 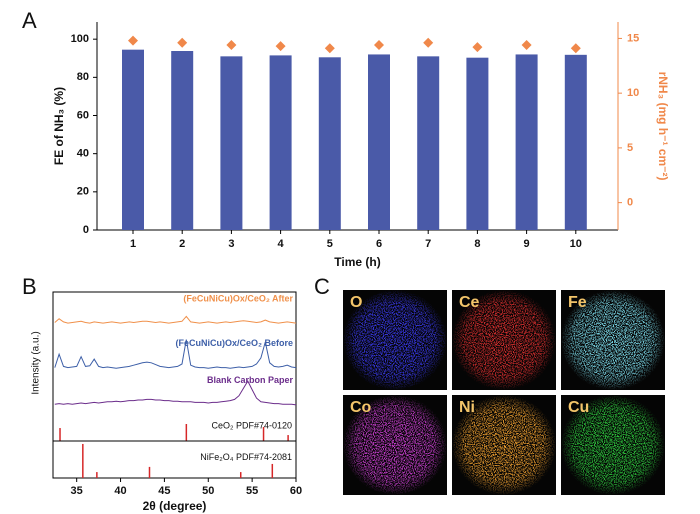 I want to click on x-tick-label: 50, so click(x=208, y=491).